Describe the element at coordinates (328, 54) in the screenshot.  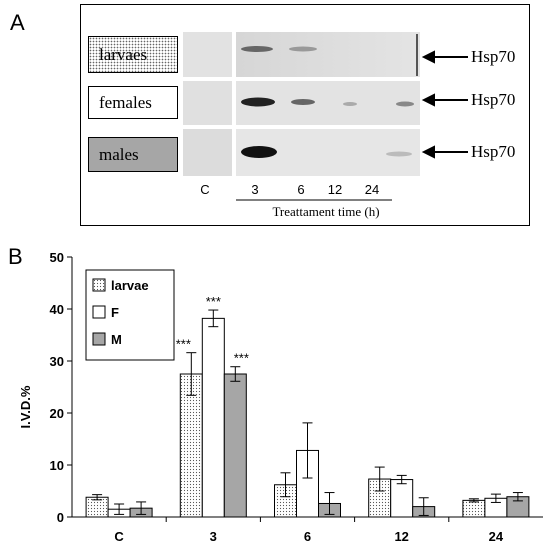
I see `blot-strip-larvae-treated` at that location.